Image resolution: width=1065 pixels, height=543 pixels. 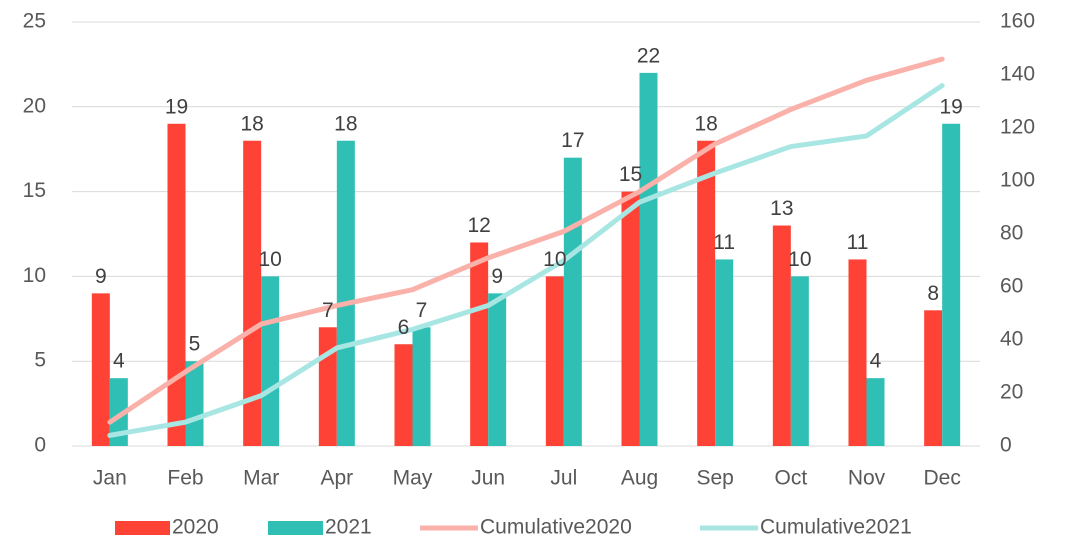 I want to click on y-tick-label: 10, so click(x=34, y=275).